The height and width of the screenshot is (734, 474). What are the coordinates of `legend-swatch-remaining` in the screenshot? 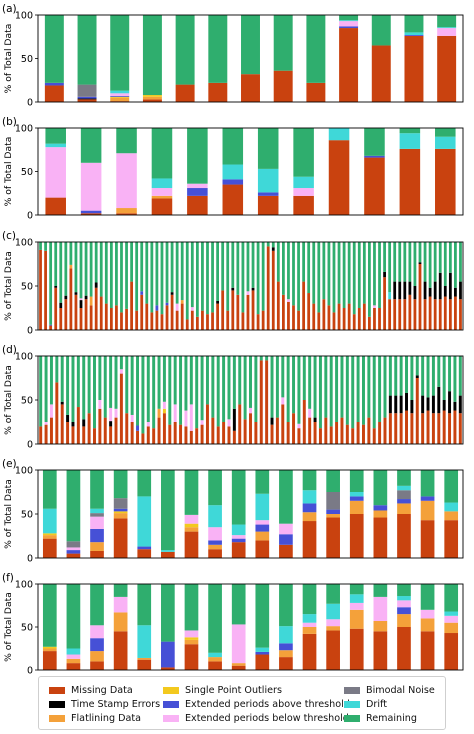 It's located at (352, 718).